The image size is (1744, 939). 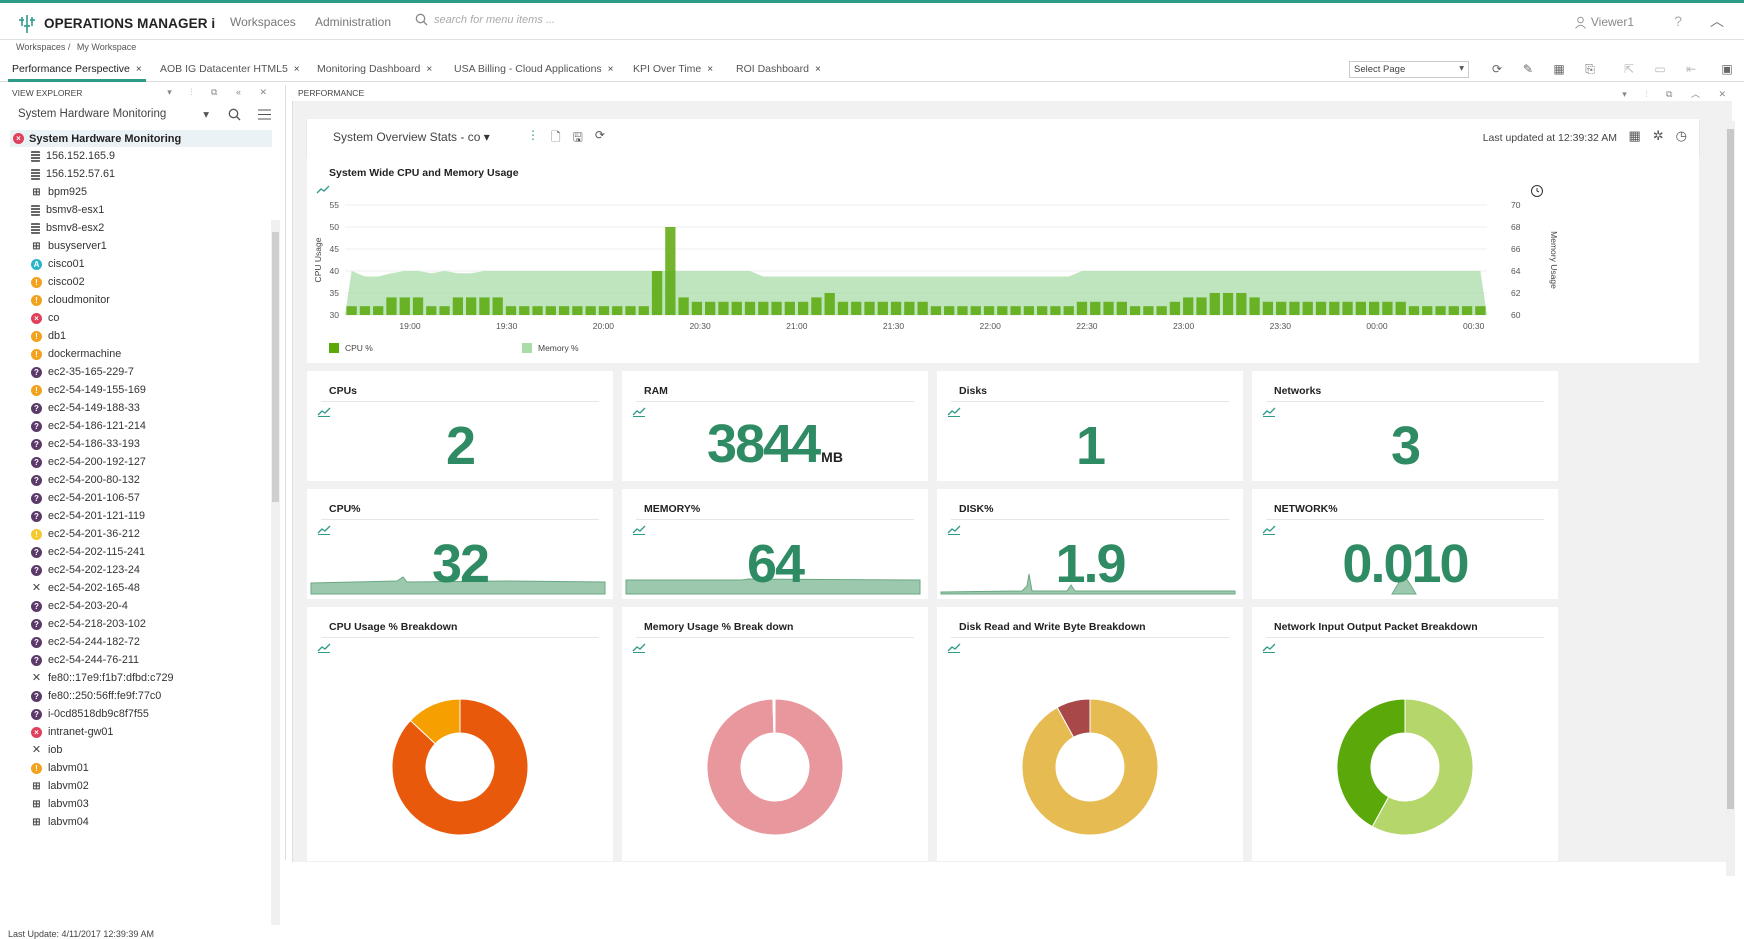 What do you see at coordinates (264, 114) in the screenshot?
I see `hamburger-menu-icon` at bounding box center [264, 114].